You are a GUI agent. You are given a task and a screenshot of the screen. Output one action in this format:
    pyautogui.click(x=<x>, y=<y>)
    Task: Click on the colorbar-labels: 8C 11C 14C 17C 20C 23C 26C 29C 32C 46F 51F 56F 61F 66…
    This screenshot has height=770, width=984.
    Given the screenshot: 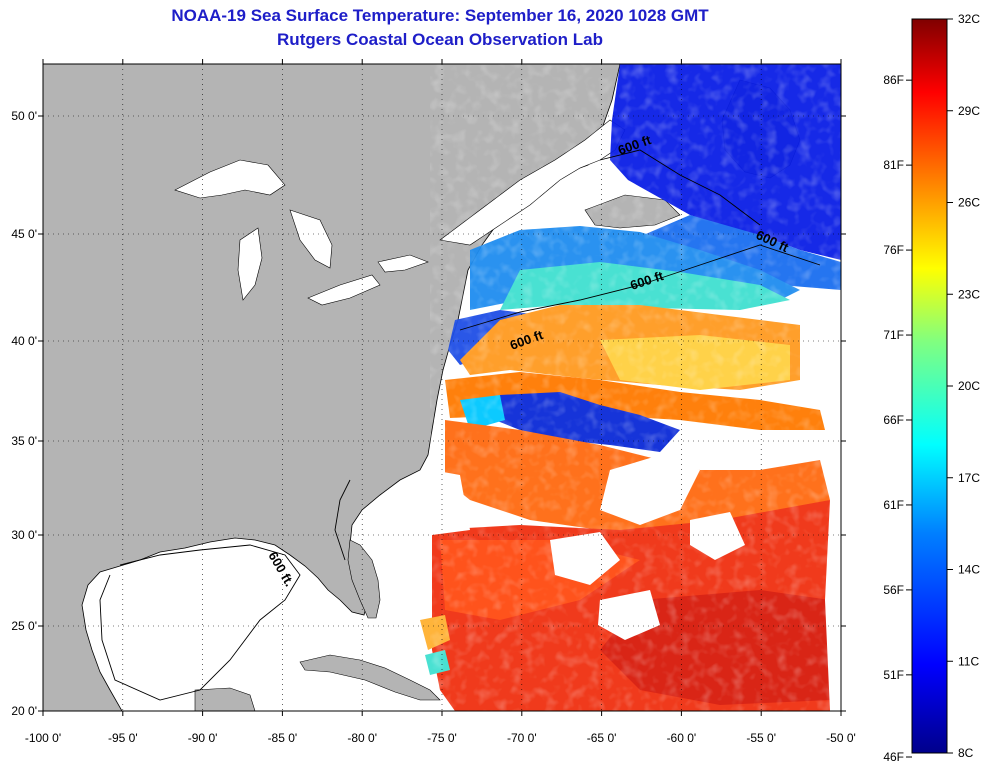 What is the action you would take?
    pyautogui.click(x=931, y=388)
    